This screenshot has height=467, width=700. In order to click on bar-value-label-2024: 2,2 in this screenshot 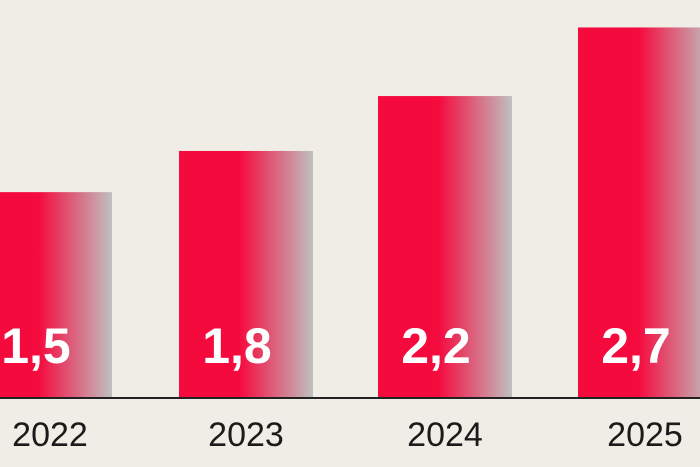, I will do `click(436, 346)`.